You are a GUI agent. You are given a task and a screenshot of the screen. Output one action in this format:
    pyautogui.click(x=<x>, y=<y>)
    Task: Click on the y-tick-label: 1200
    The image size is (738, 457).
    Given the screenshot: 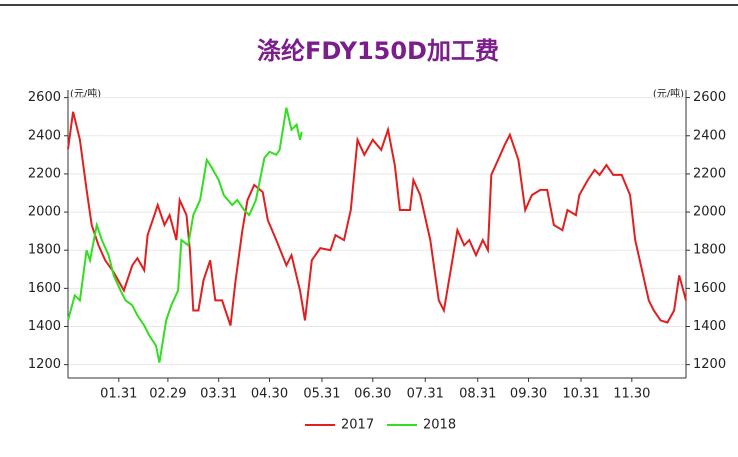 What is the action you would take?
    pyautogui.click(x=44, y=364)
    